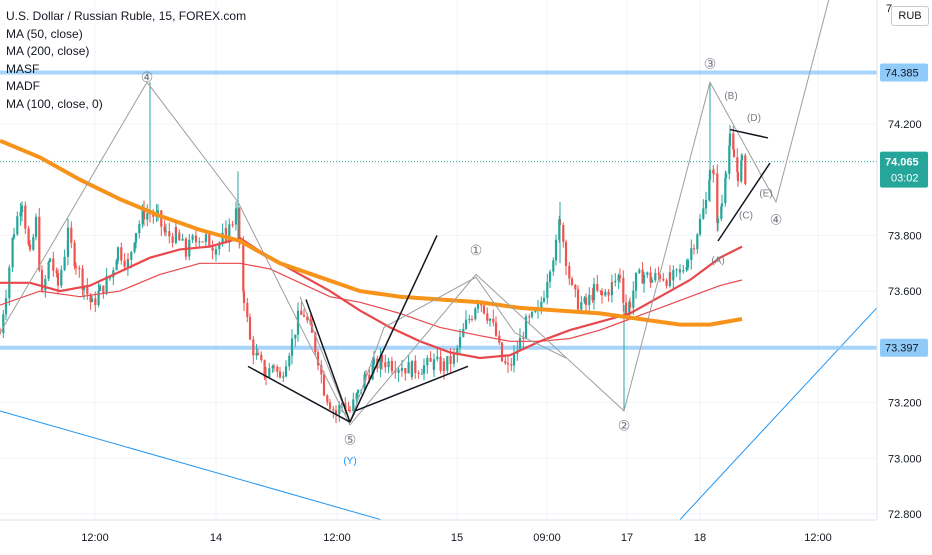  I want to click on indicator-ma100: MA (100, close, 0), so click(54, 103).